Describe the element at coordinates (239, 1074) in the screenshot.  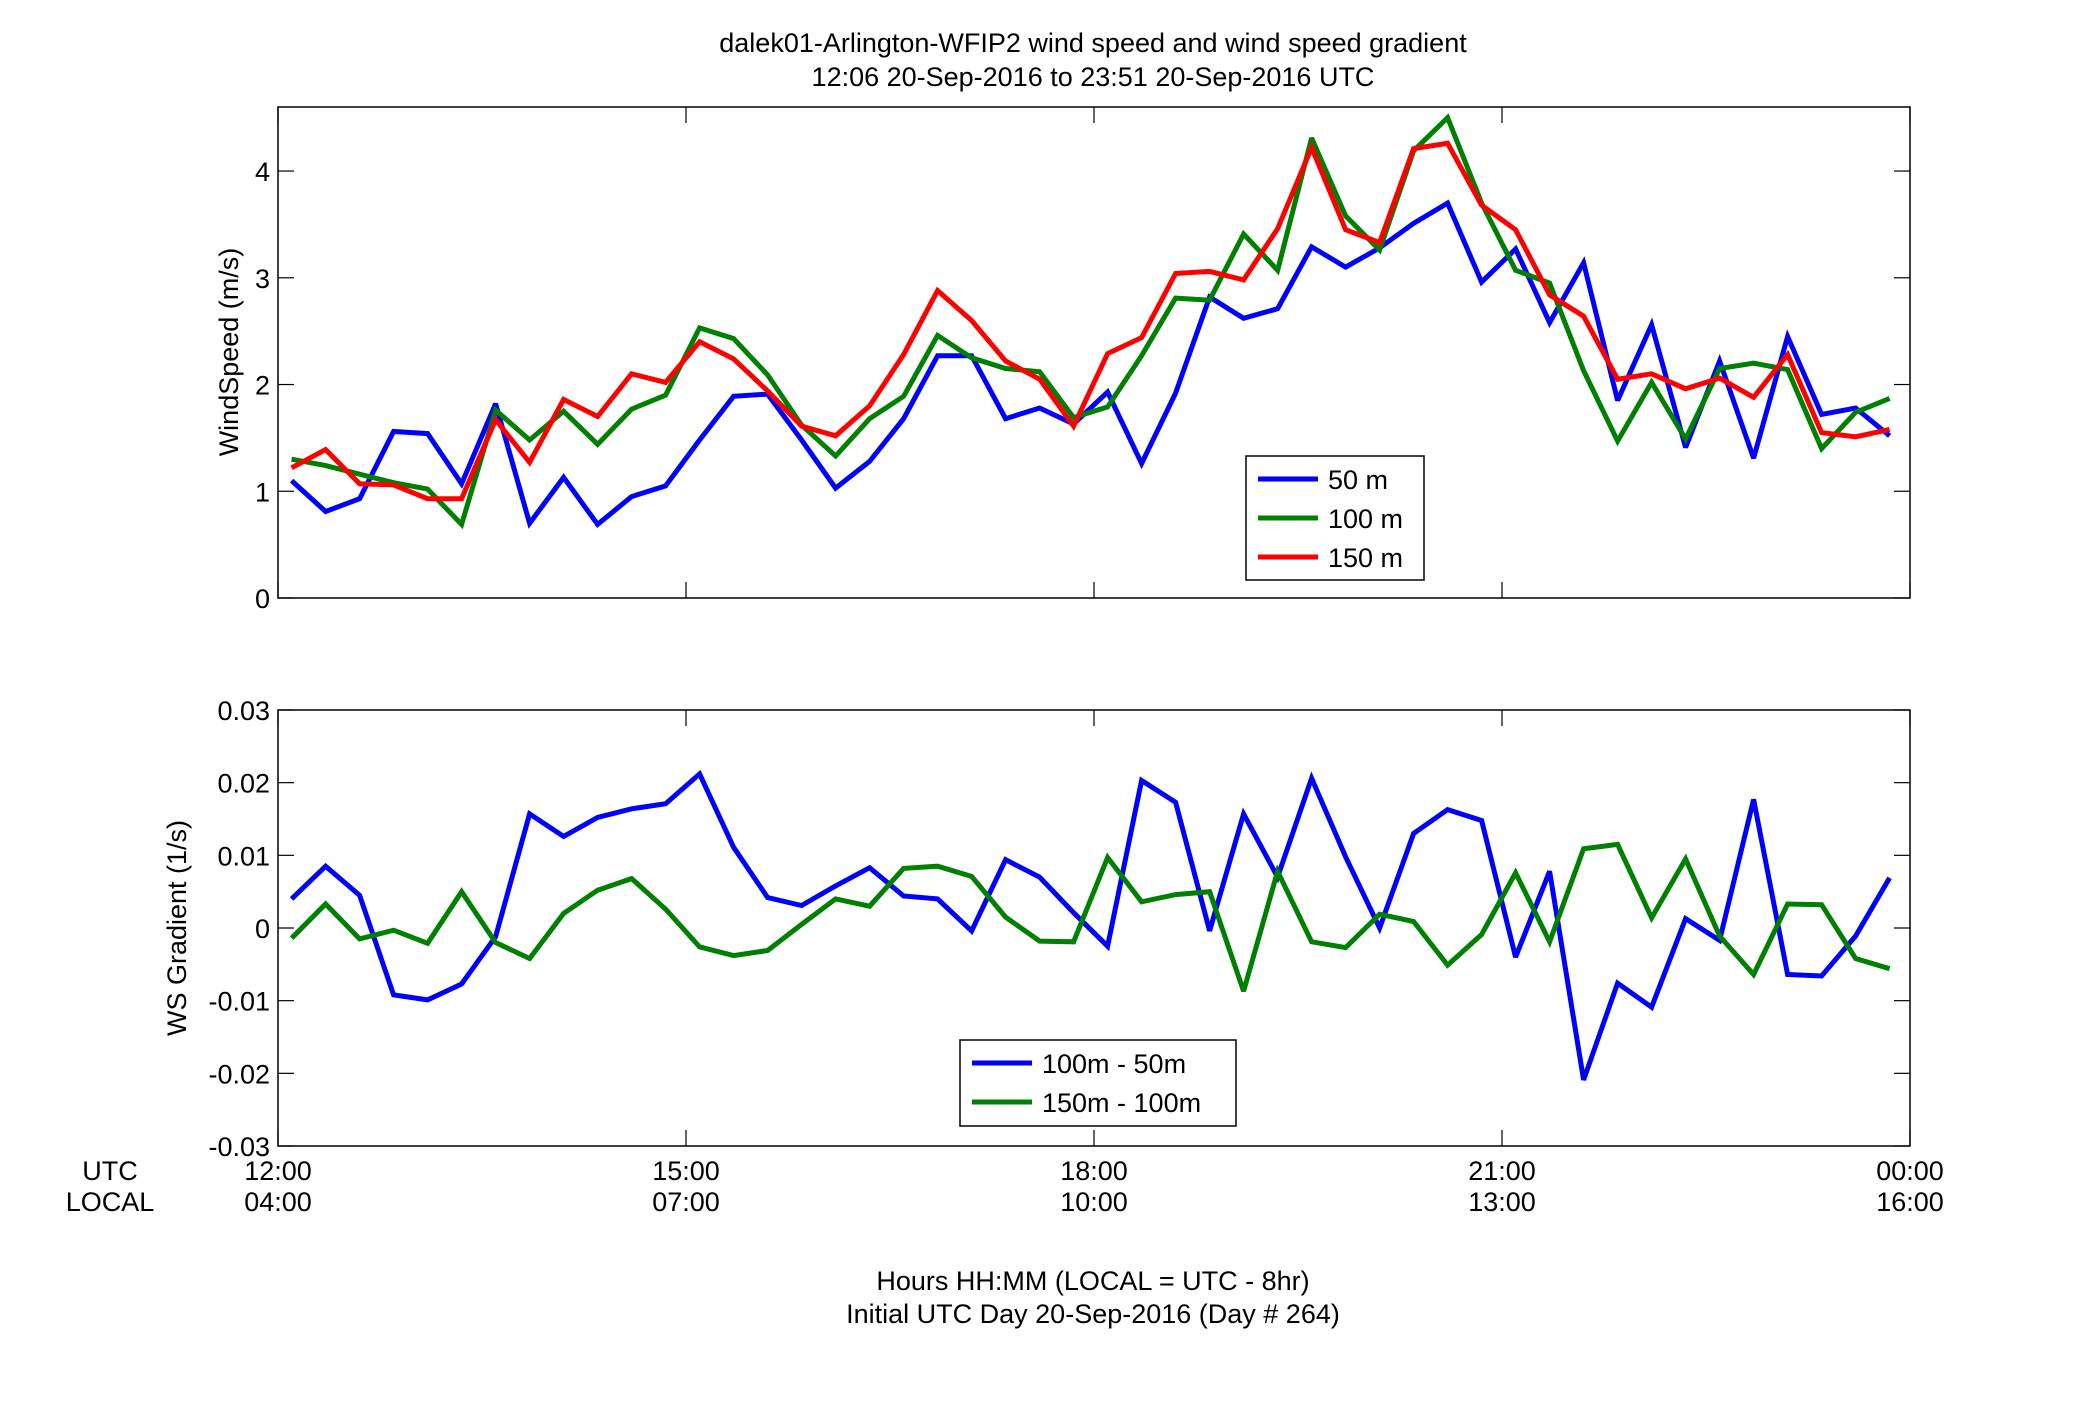
I see `y-tick-label: -0.02` at that location.